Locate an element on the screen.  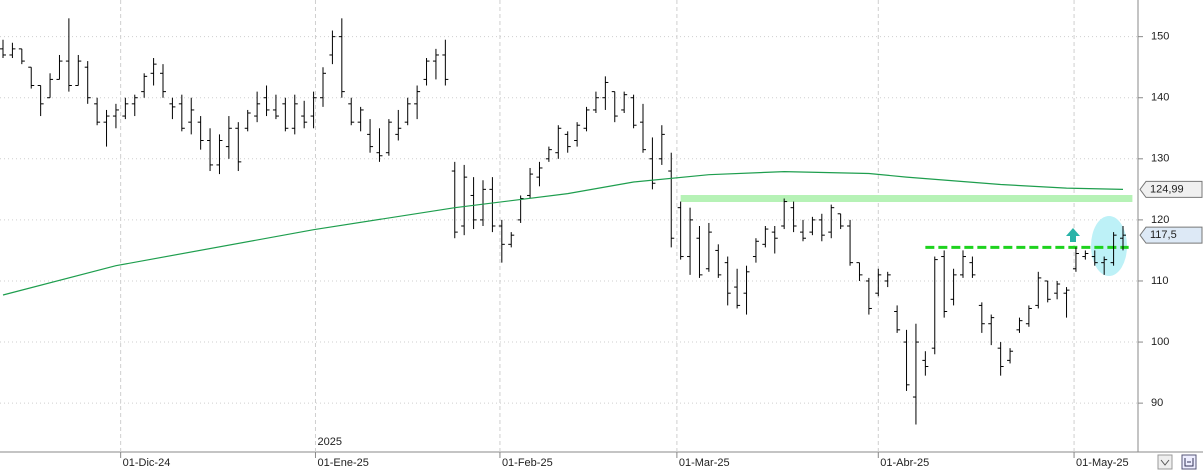
x-tick-label: 01-Mar-25 is located at coordinates (704, 463).